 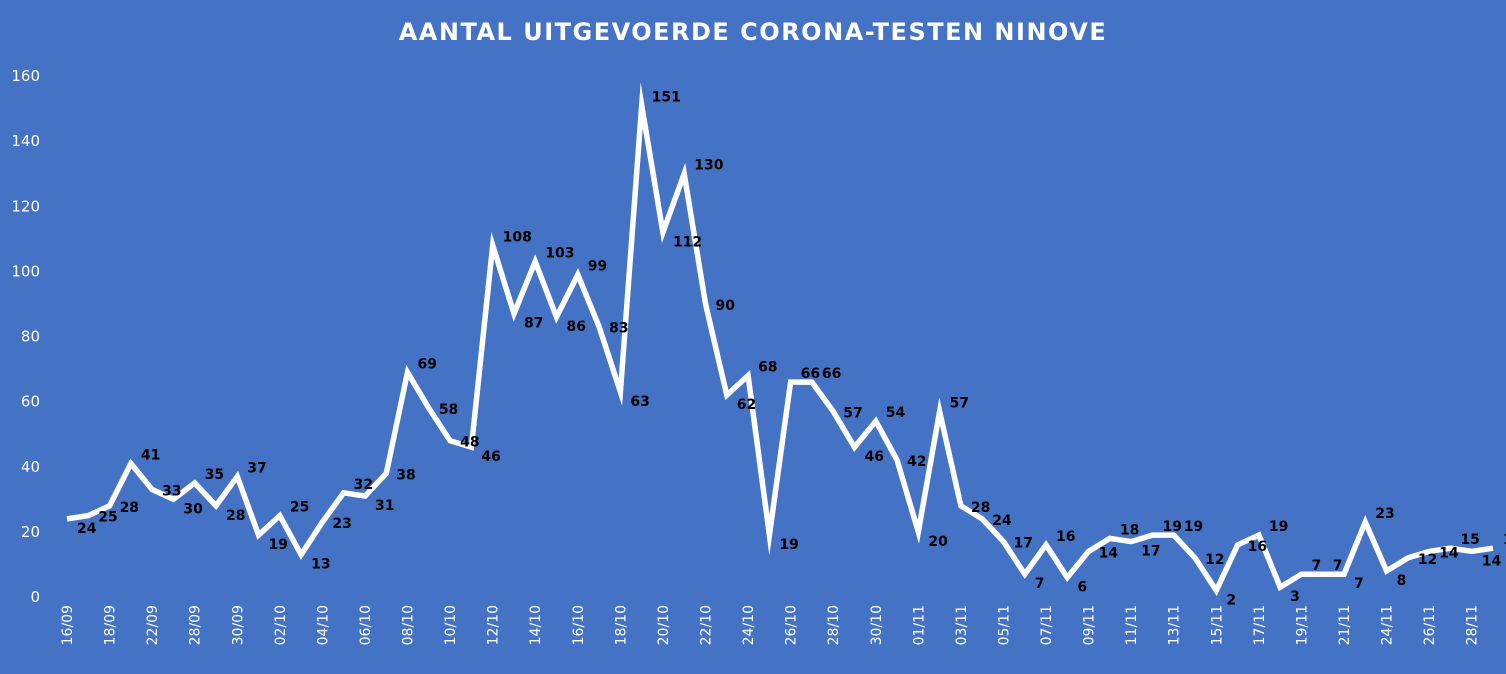 What do you see at coordinates (427, 364) in the screenshot?
I see `data-label: 69` at bounding box center [427, 364].